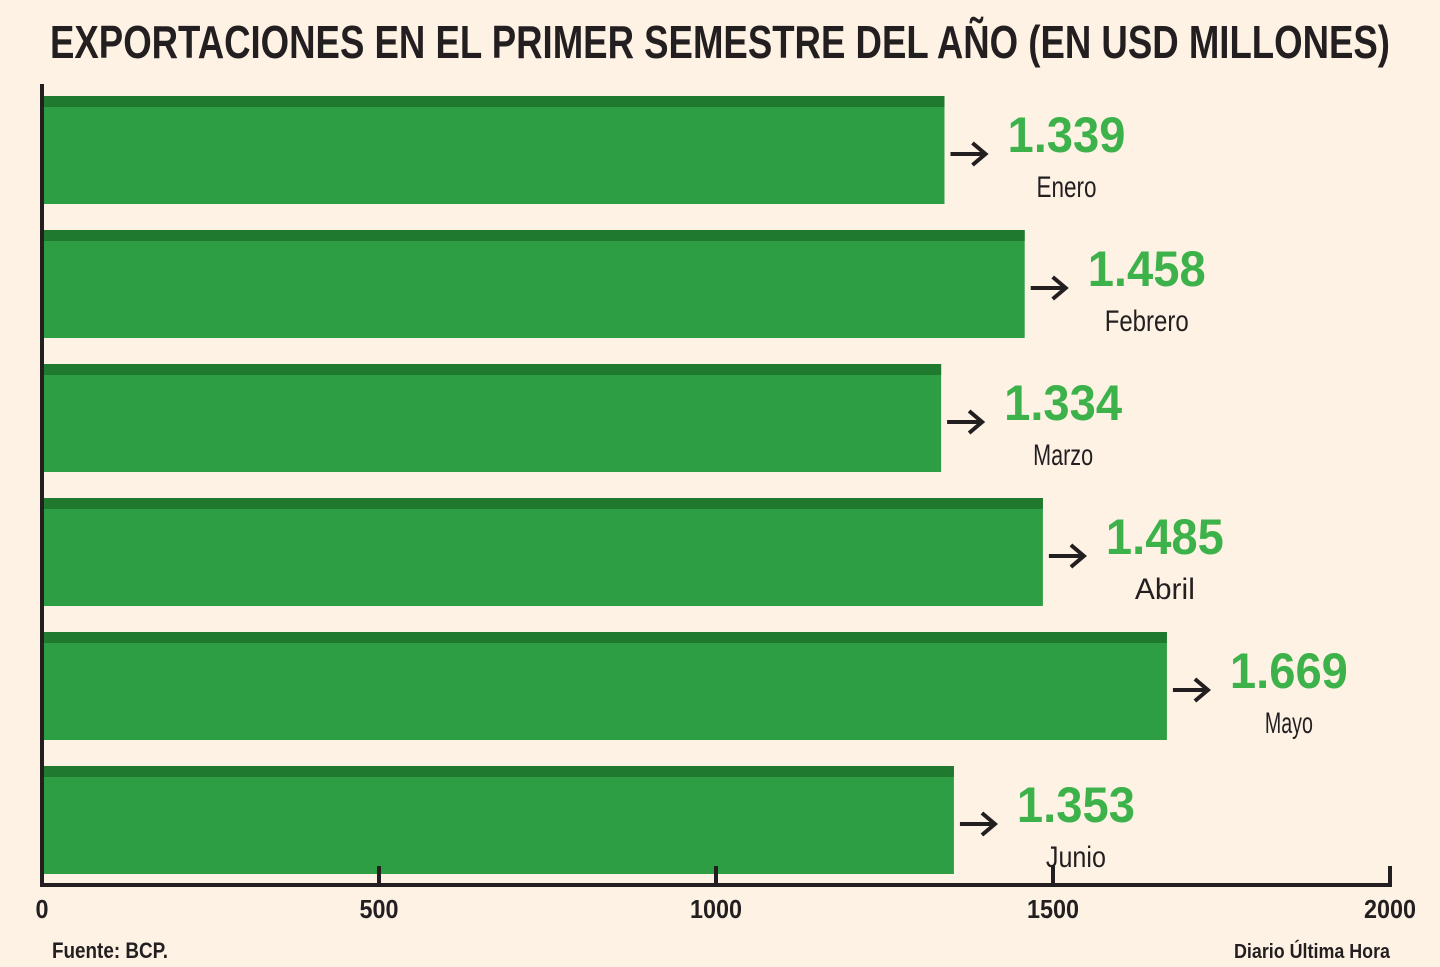 Image resolution: width=1440 pixels, height=967 pixels. Describe the element at coordinates (1053, 909) in the screenshot. I see `x-tick-label: 1500` at that location.